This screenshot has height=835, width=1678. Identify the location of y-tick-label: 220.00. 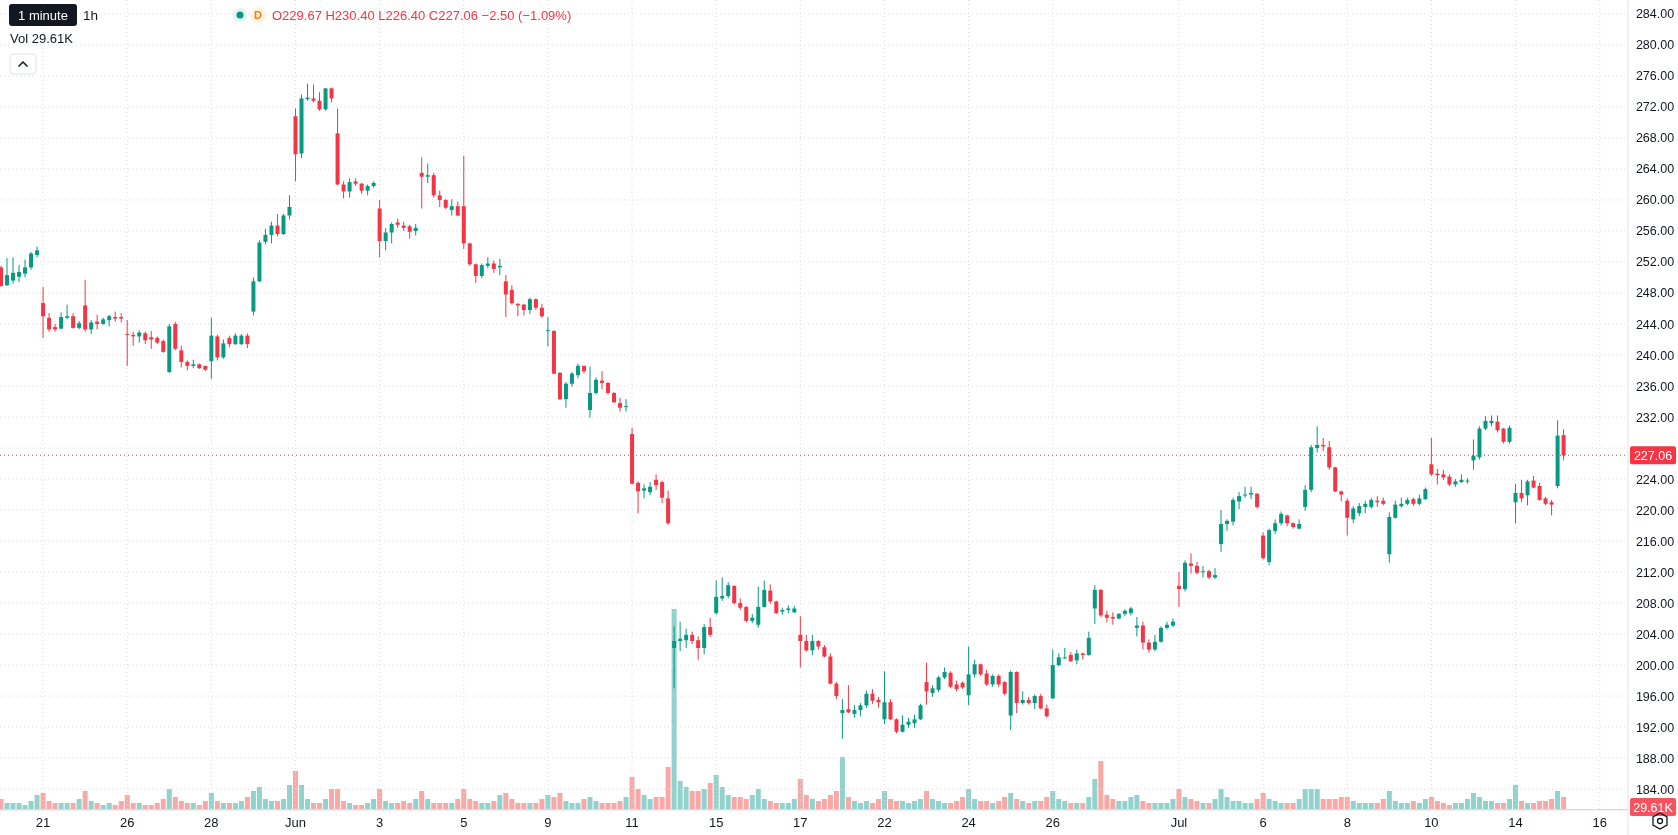
(1655, 510).